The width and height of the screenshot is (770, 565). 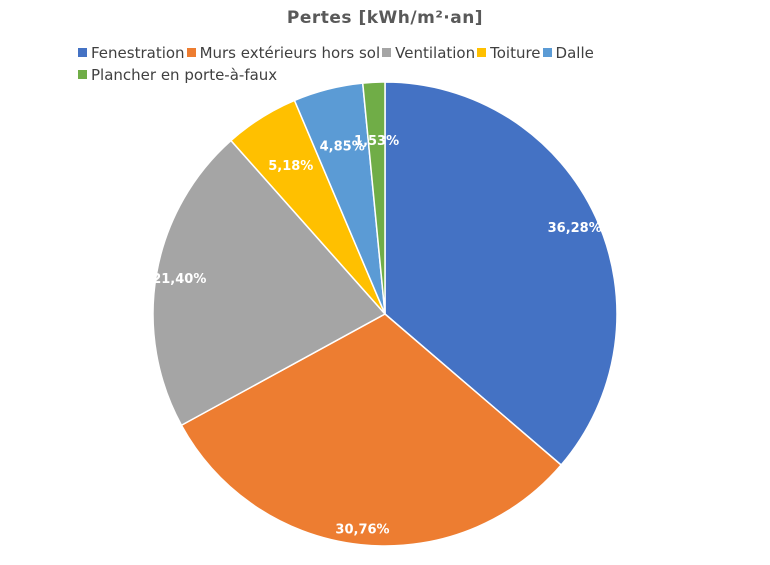 I want to click on legend-label: Murs extérieurs hors sol, so click(x=290, y=53).